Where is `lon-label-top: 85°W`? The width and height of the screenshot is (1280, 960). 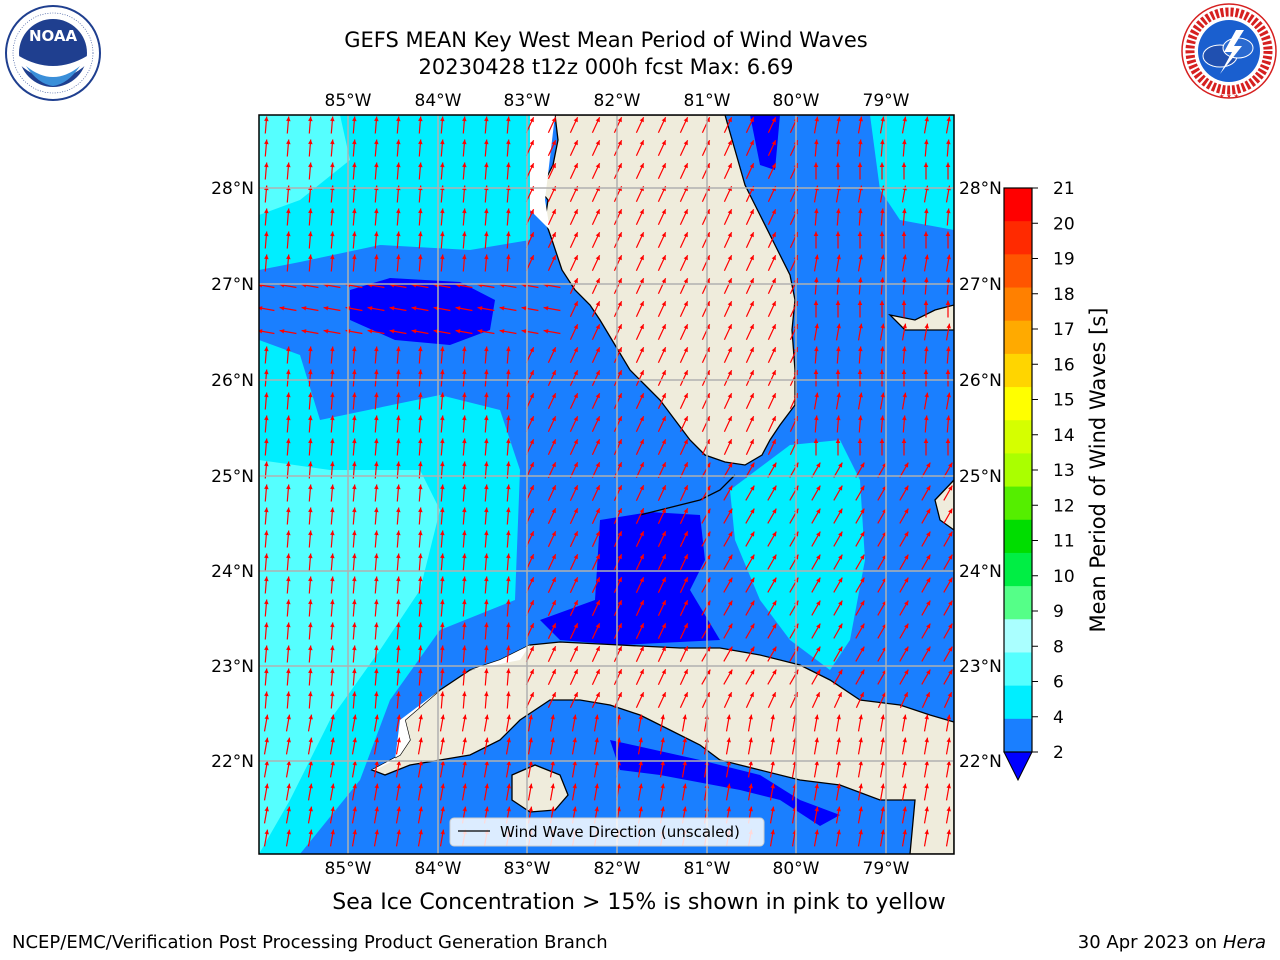 lon-label-top: 85°W is located at coordinates (348, 101).